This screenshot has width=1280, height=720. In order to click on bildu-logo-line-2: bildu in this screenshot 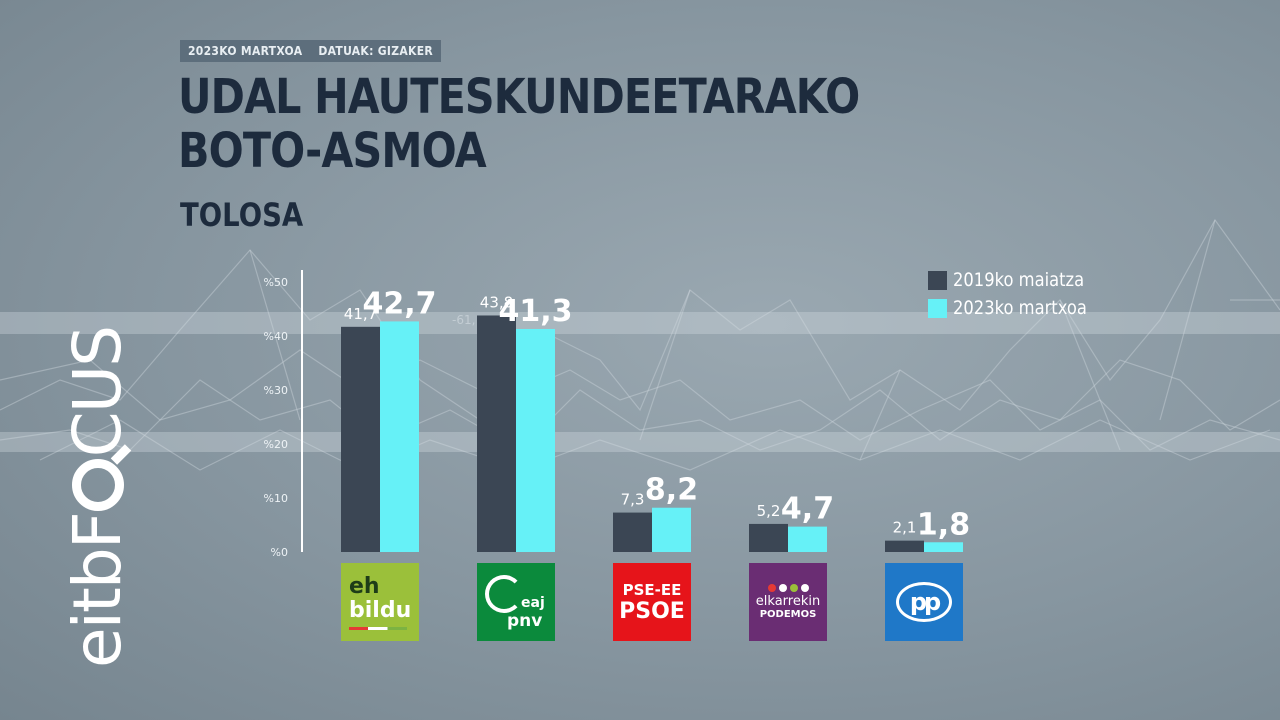, I will do `click(380, 610)`.